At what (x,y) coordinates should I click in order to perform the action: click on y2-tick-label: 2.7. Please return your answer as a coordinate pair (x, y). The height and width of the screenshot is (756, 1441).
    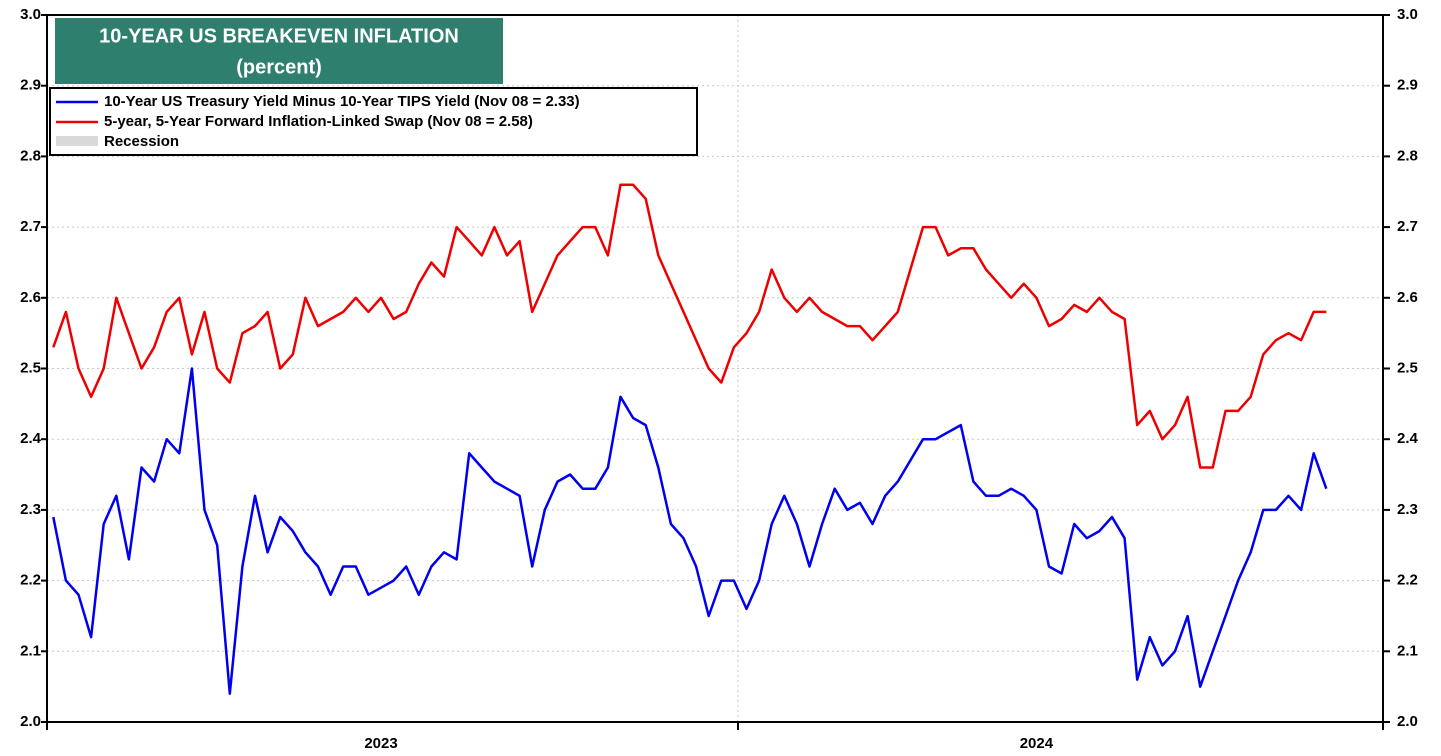
    Looking at the image, I should click on (1407, 226).